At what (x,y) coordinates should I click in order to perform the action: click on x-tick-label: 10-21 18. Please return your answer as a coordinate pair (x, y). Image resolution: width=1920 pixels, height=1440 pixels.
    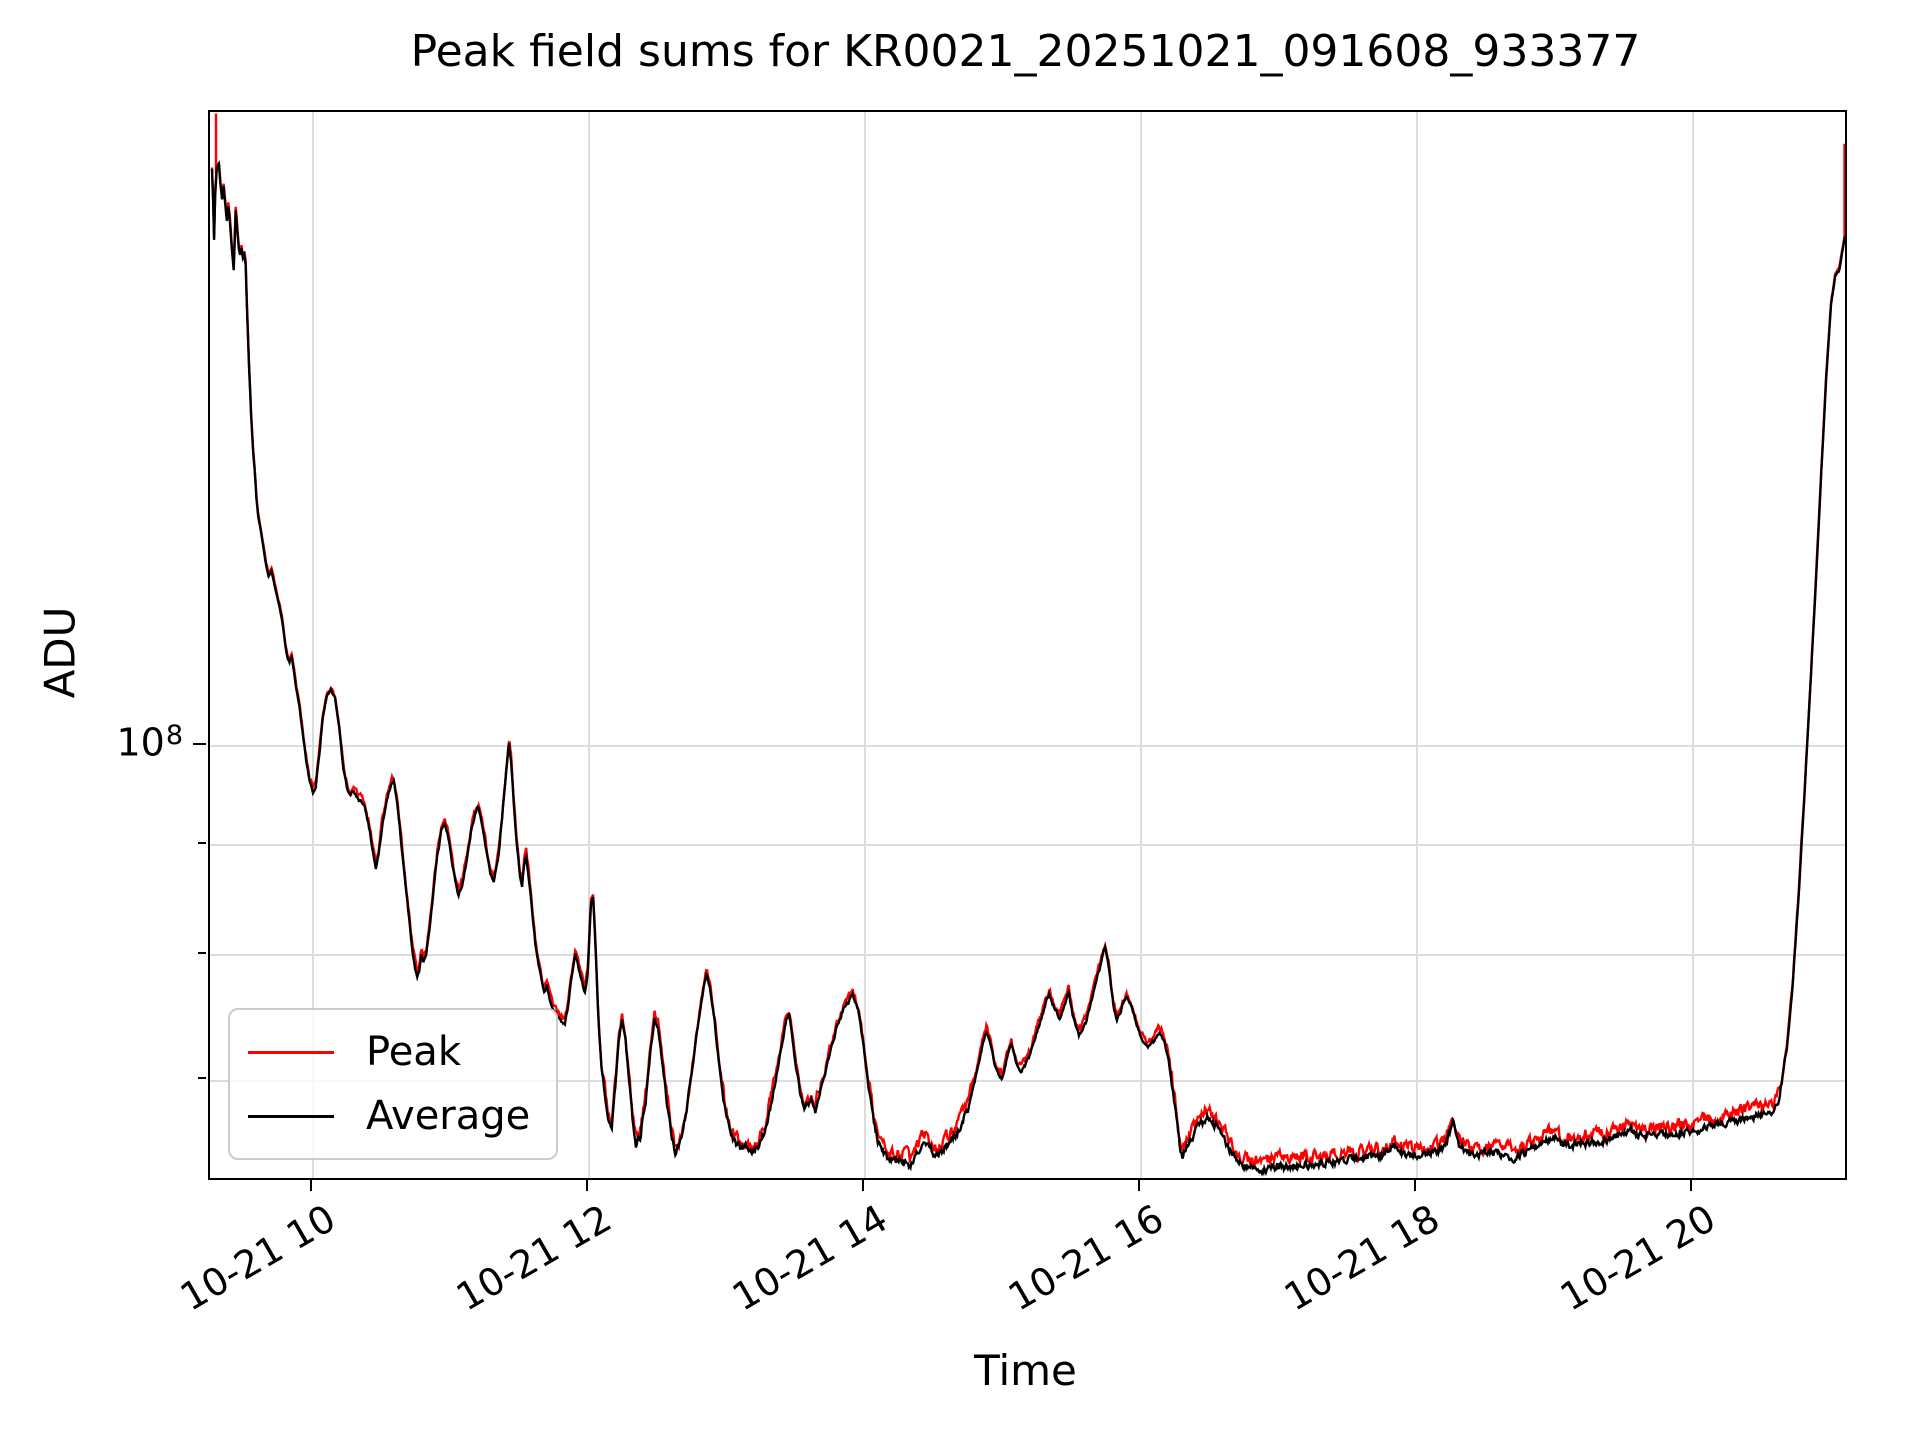
    Looking at the image, I should click on (1362, 1258).